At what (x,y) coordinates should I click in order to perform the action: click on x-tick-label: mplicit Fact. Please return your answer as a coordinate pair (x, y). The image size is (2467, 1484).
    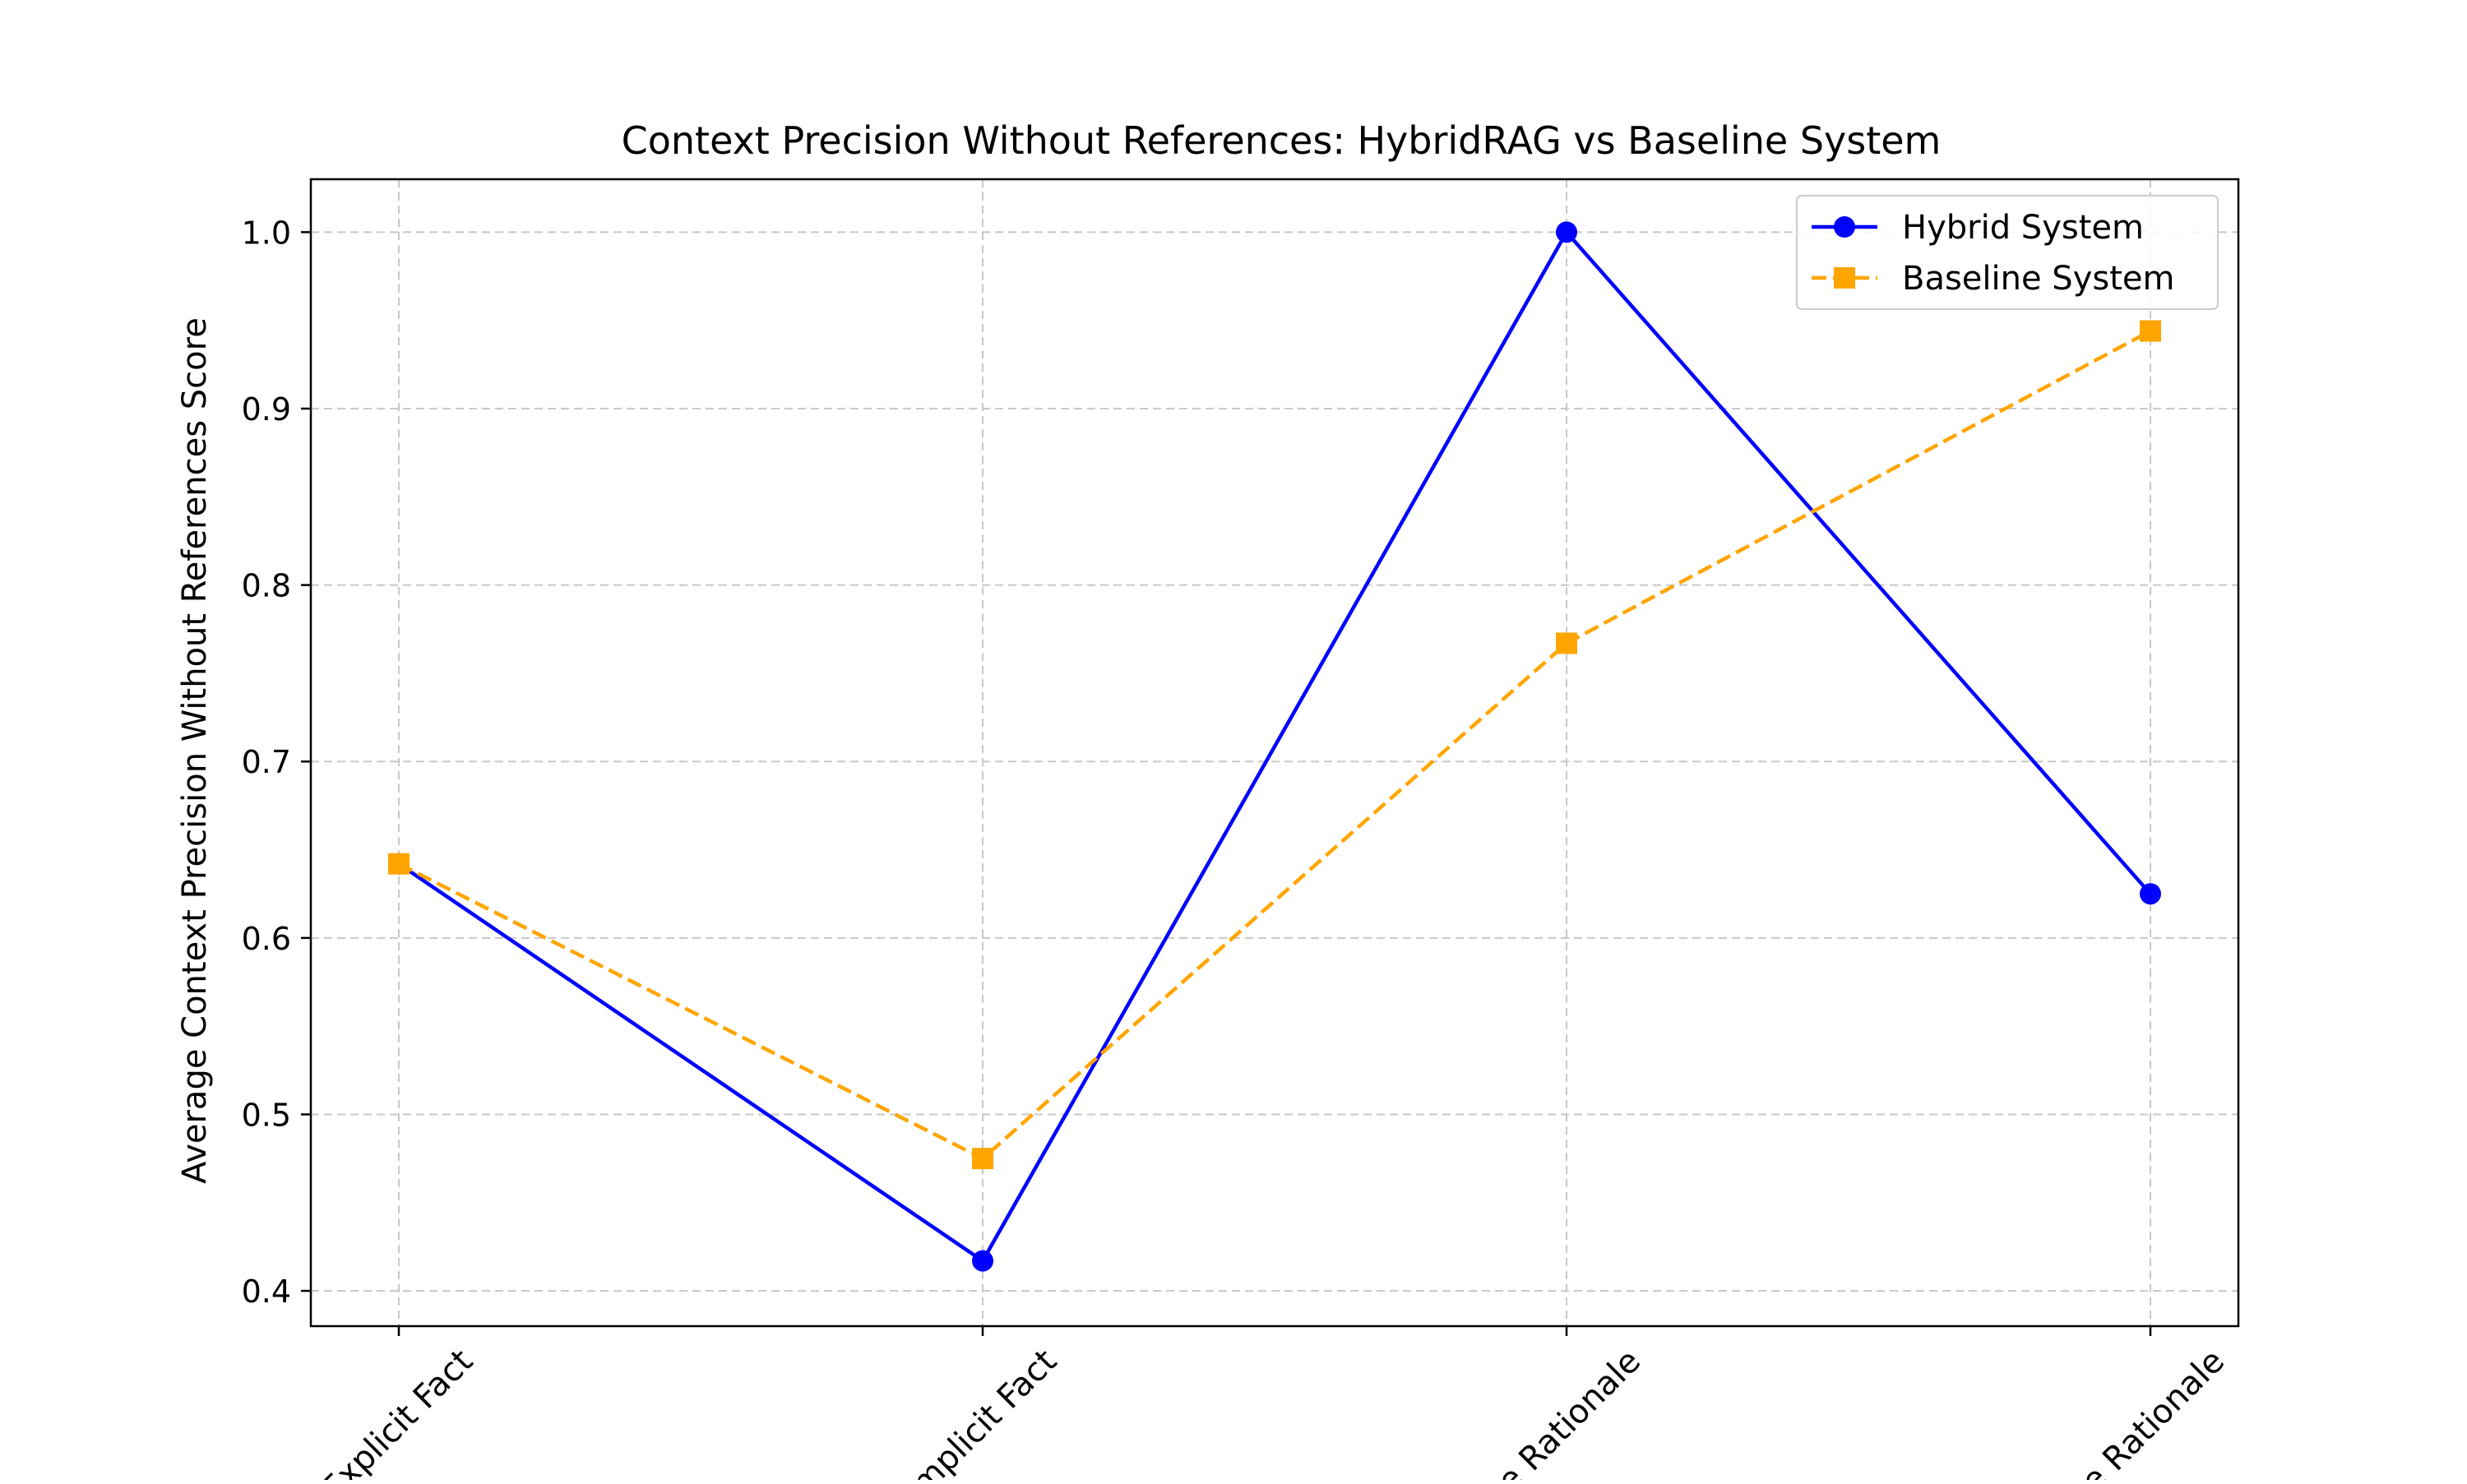
    Looking at the image, I should click on (984, 1411).